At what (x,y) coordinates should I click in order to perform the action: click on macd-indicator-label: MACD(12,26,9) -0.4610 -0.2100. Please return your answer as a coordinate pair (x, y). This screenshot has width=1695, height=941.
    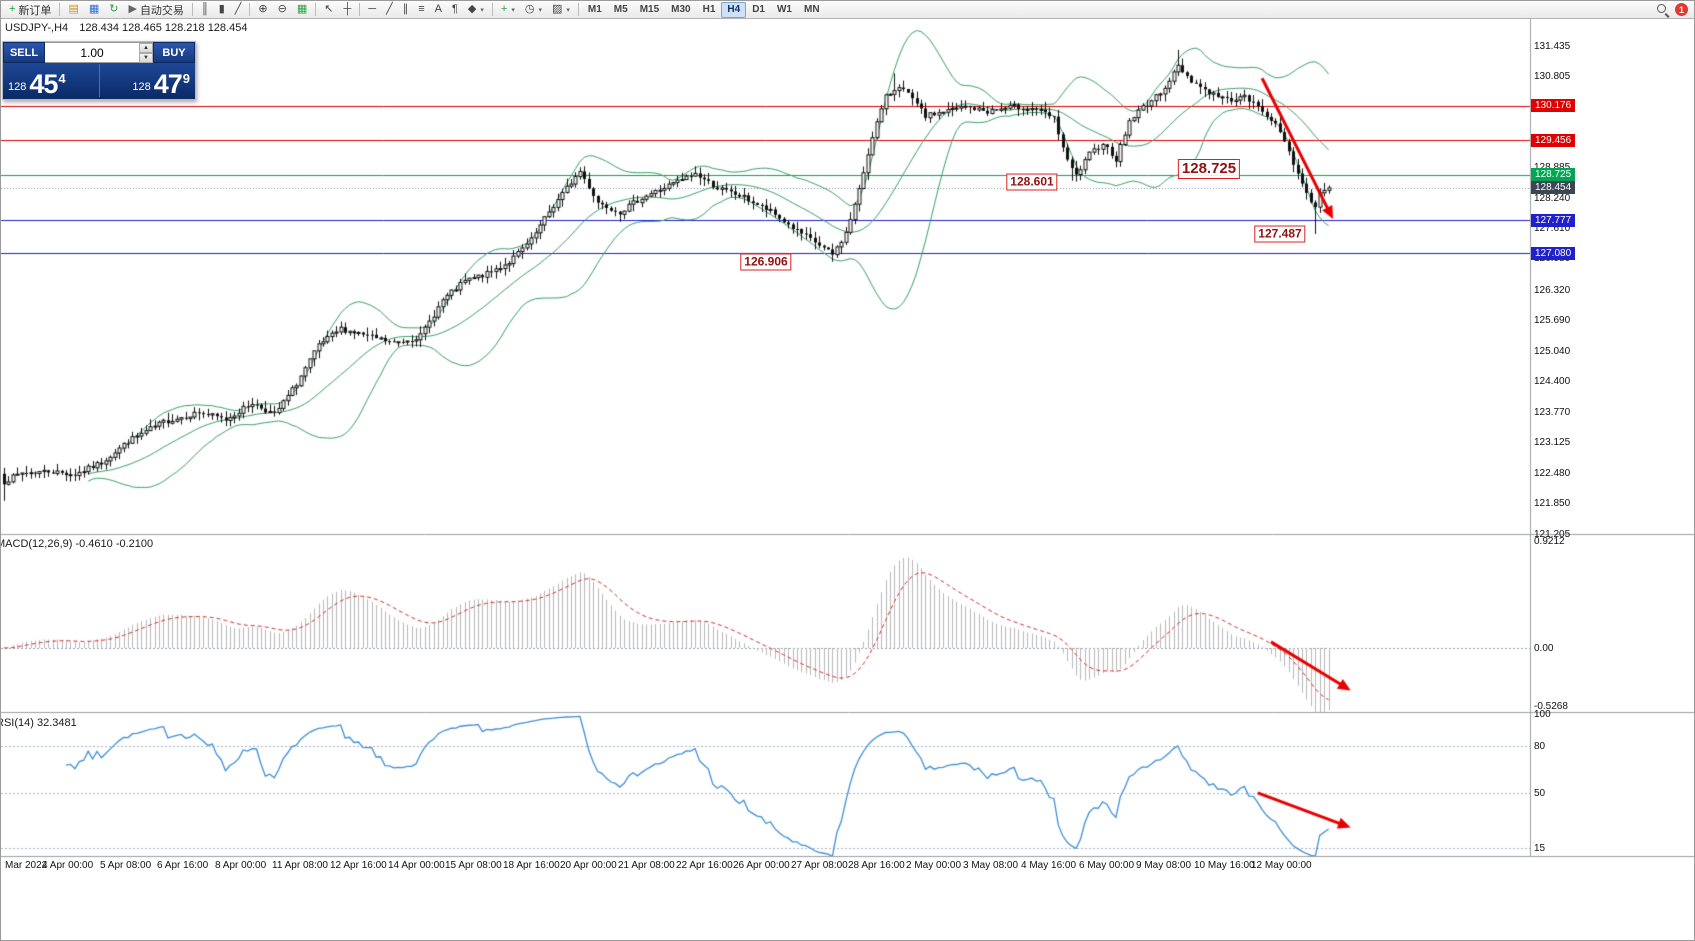
    Looking at the image, I should click on (77, 544).